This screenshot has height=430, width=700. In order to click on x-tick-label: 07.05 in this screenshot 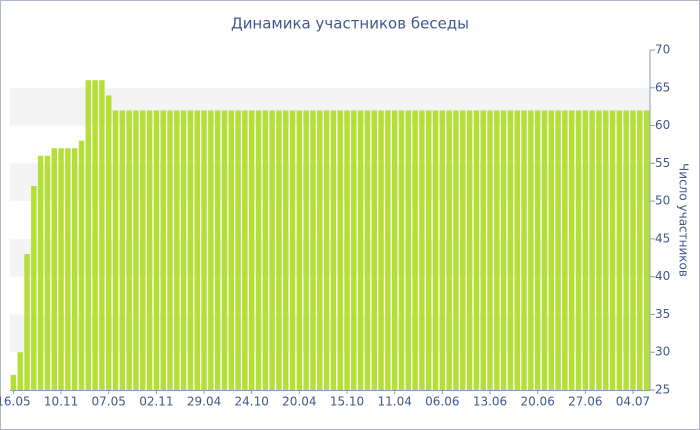, I will do `click(109, 402)`.